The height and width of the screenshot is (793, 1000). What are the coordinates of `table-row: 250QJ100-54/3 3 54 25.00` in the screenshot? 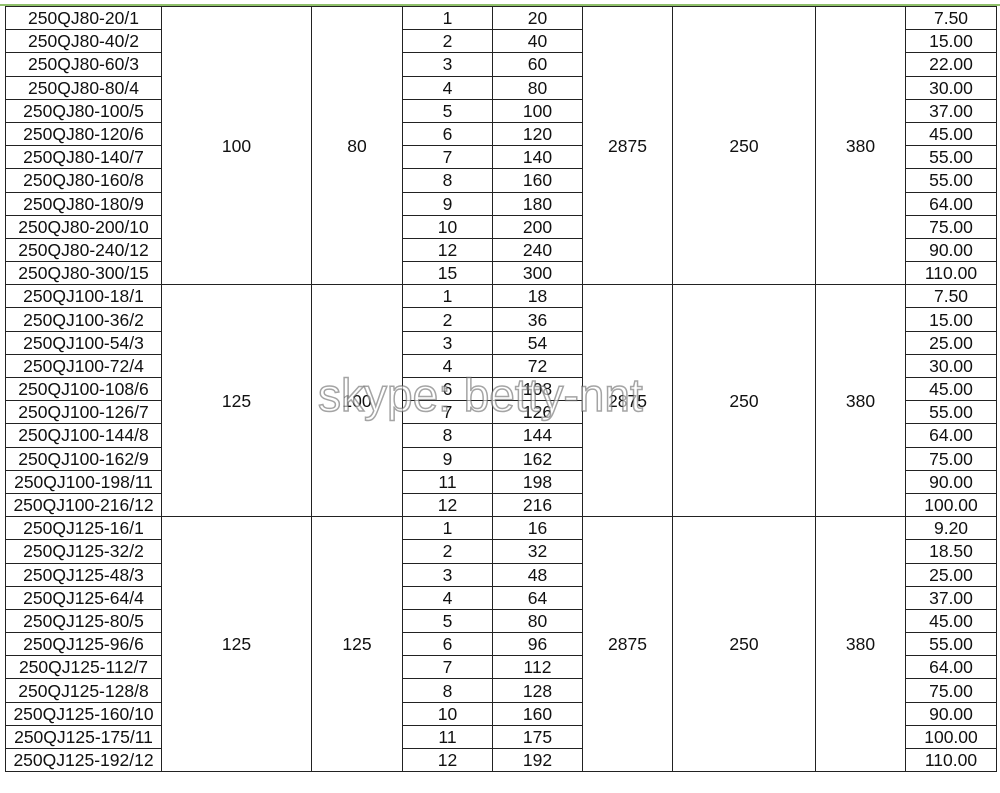 It's located at (501, 342).